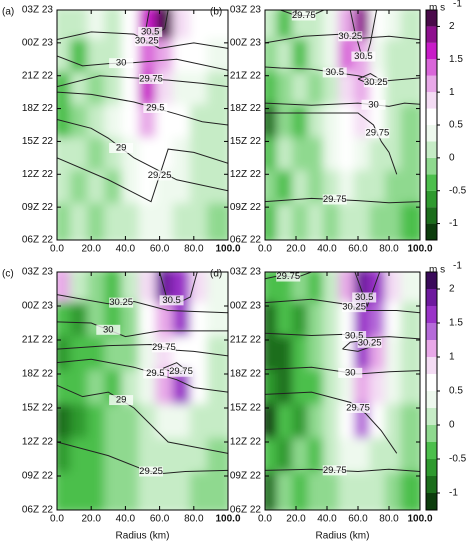 The image size is (469, 555). What do you see at coordinates (452, 289) in the screenshot?
I see `colorbar-tick-label: 2` at bounding box center [452, 289].